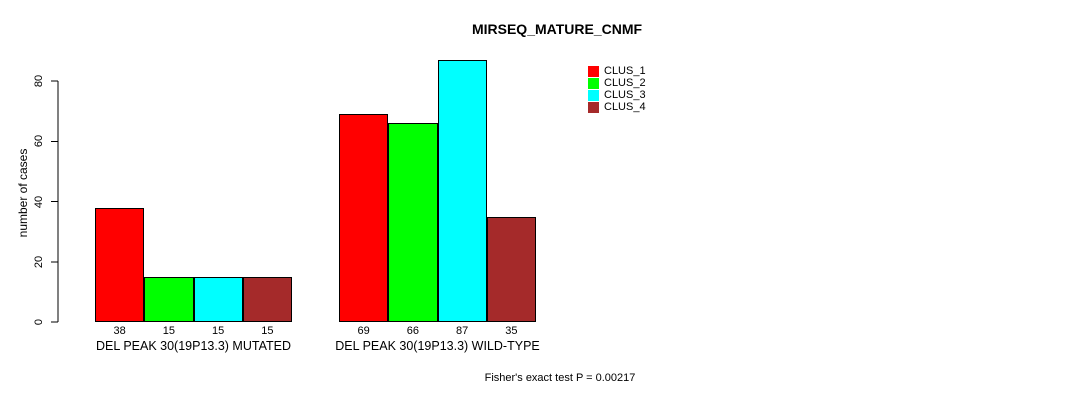 The image size is (1090, 400). I want to click on bar-clus_4-group2, so click(511, 269).